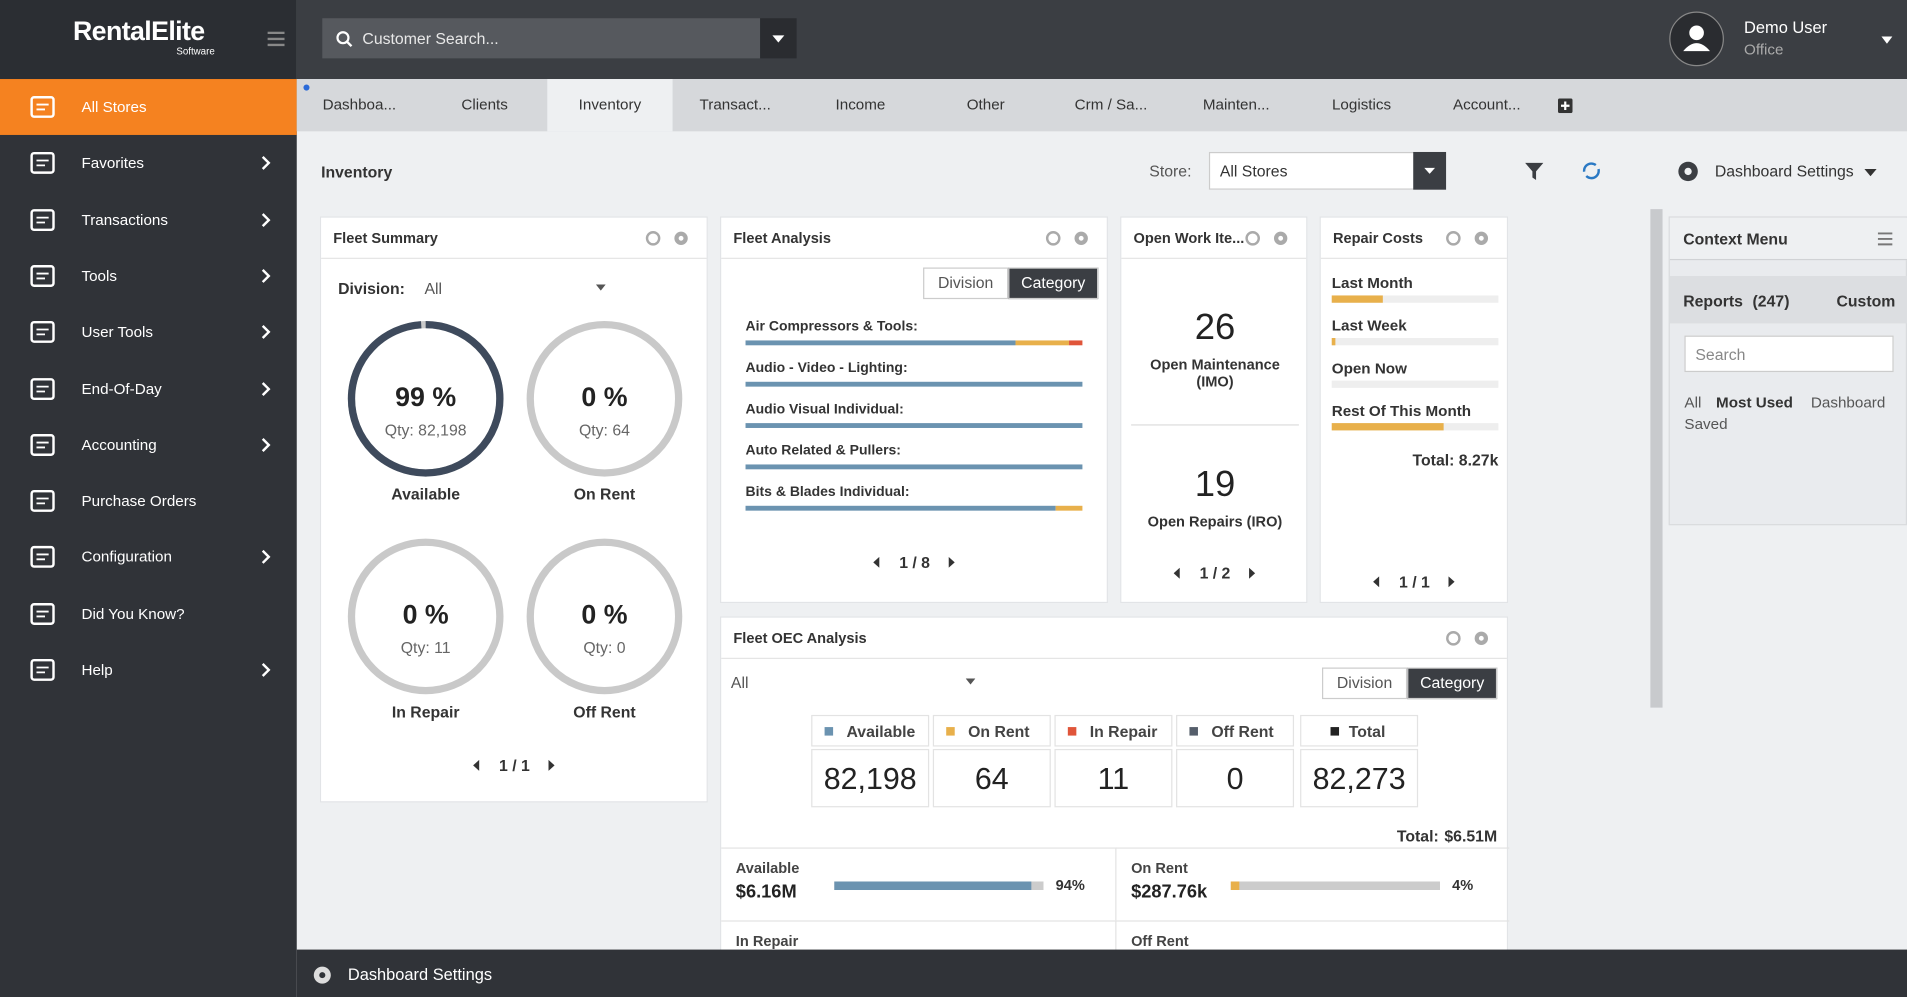 This screenshot has height=997, width=1907. I want to click on column-header: Off Rent, so click(1235, 730).